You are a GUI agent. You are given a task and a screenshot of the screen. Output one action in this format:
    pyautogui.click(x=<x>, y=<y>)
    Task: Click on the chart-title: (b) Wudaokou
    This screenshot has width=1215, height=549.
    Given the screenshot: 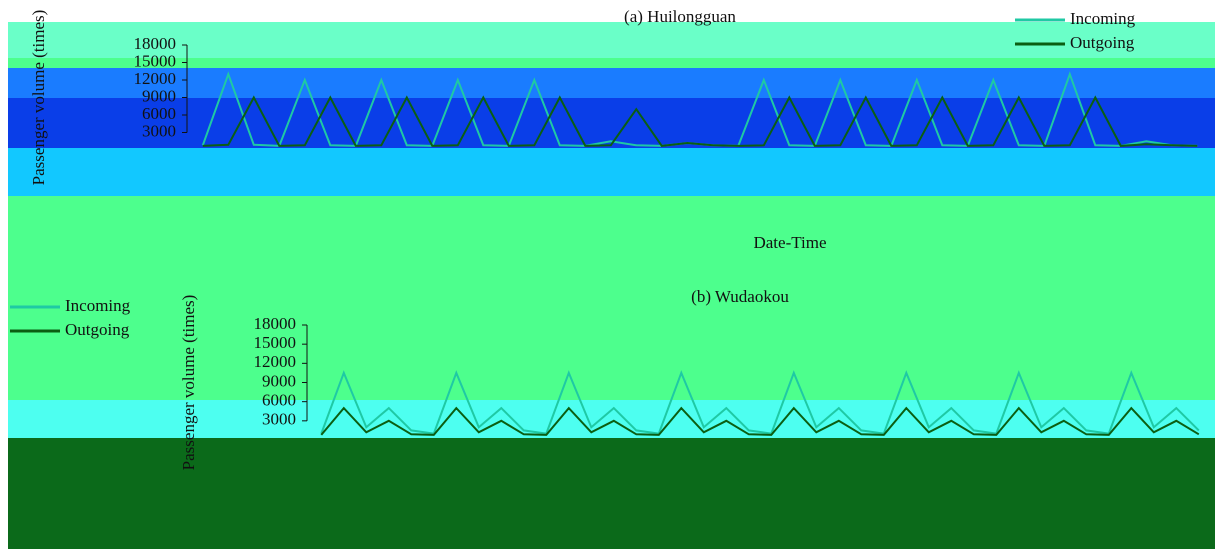 What is the action you would take?
    pyautogui.click(x=740, y=296)
    